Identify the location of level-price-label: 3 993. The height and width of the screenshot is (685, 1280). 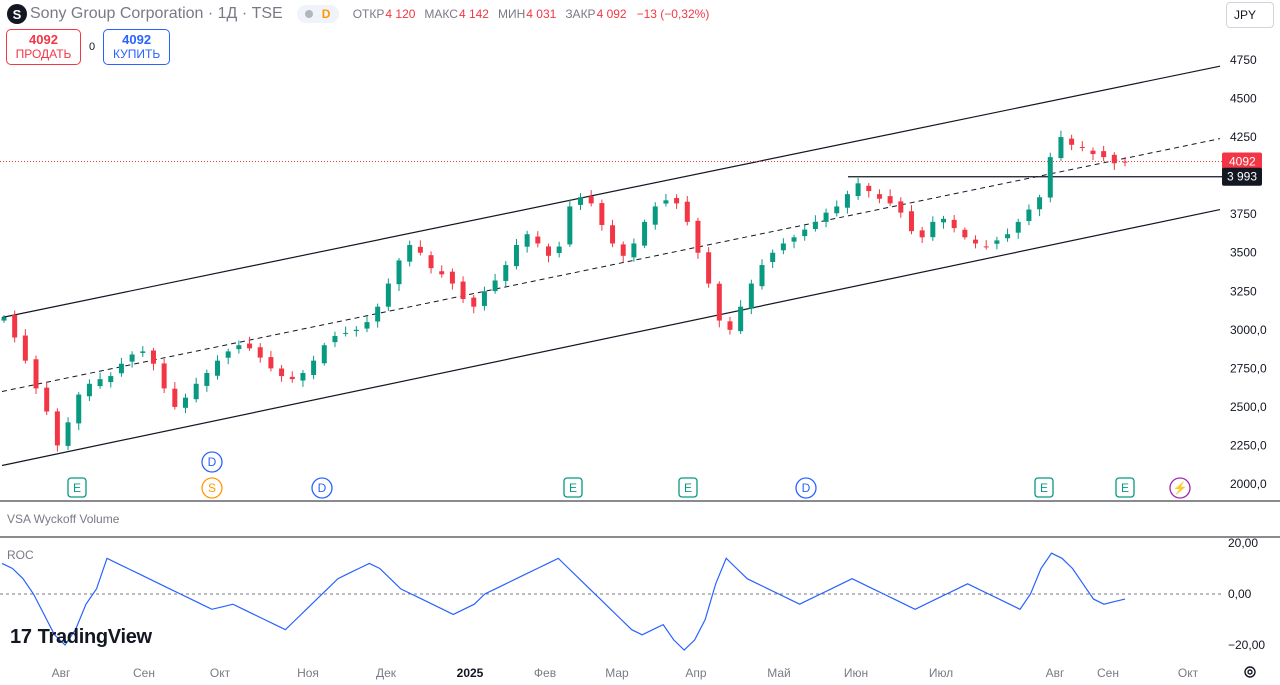
(1242, 177).